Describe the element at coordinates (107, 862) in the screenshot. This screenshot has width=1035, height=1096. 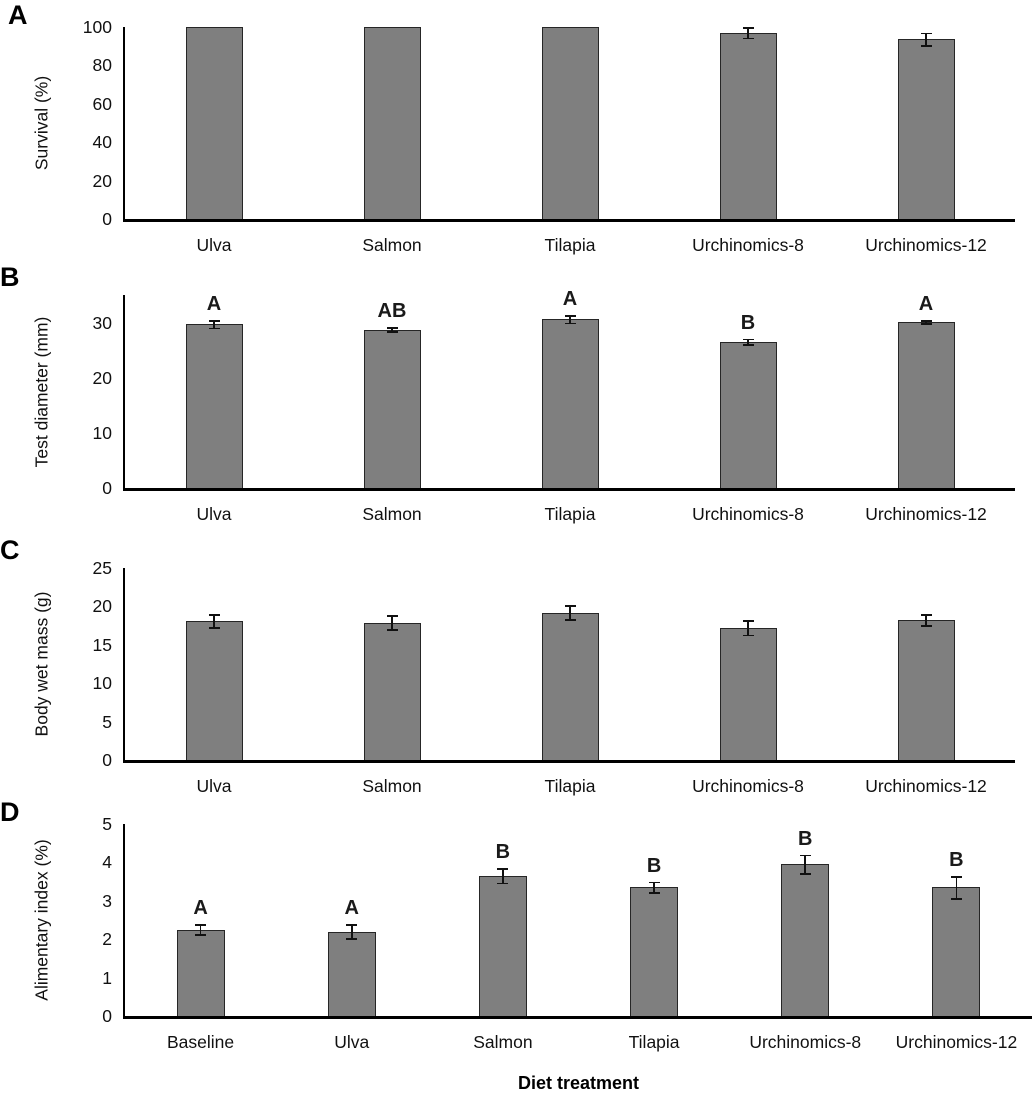
I see `y-tick-label: 4` at that location.